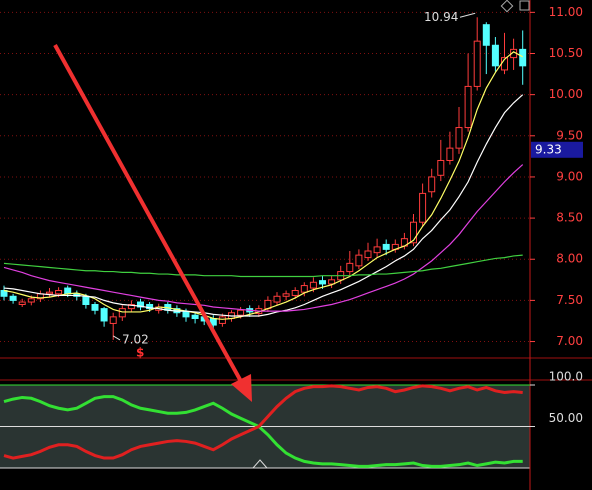 The height and width of the screenshot is (490, 592). I want to click on y-tick-label: 50.00, so click(566, 418).